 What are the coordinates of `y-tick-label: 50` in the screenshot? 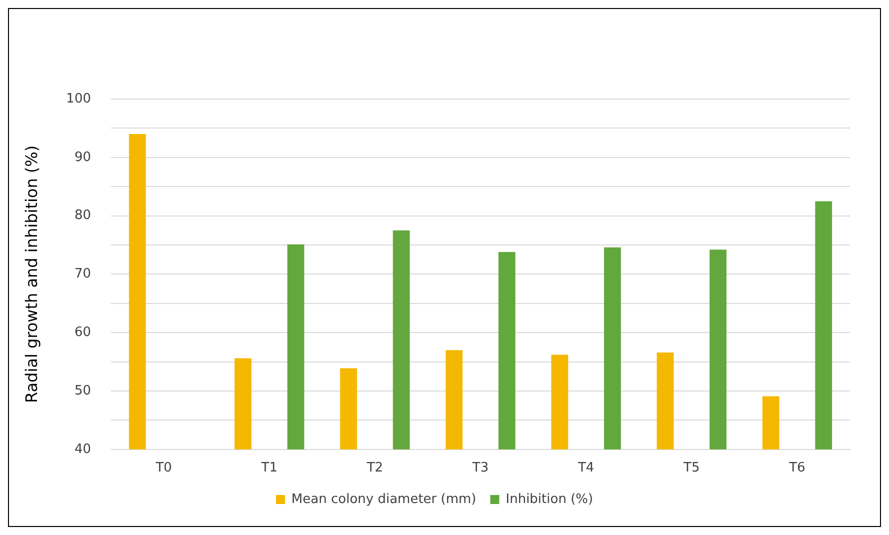 It's located at (83, 390).